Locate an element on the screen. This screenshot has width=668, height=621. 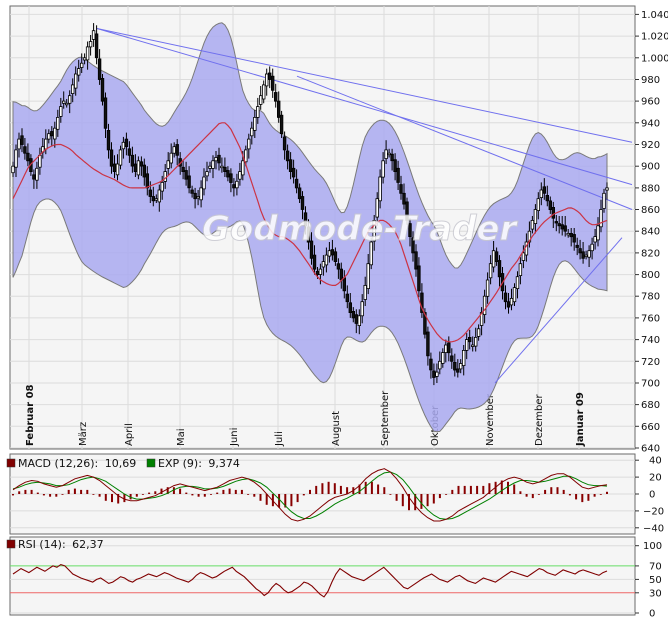
price-tick-label: 680 is located at coordinates (650, 405).